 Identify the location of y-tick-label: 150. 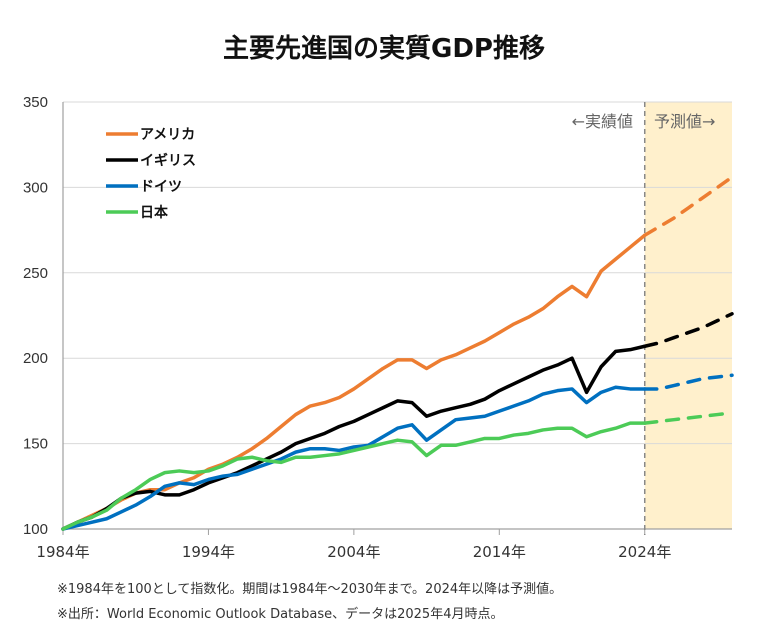
(35, 444).